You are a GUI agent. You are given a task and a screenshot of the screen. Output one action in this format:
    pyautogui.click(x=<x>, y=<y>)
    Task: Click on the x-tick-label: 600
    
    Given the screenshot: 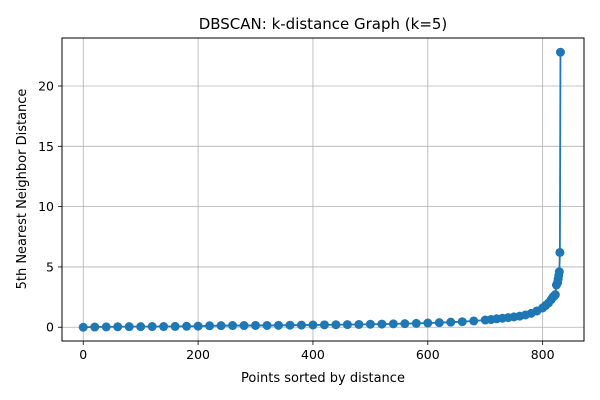 What is the action you would take?
    pyautogui.click(x=428, y=354)
    